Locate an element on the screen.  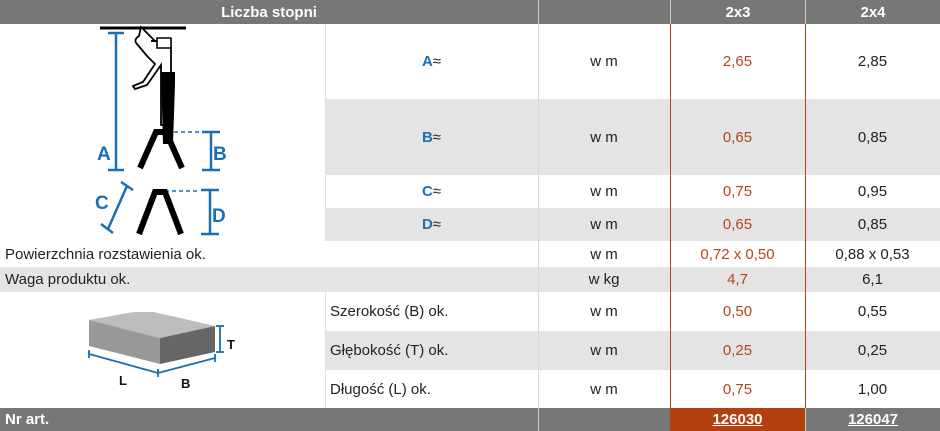
worker-figure is located at coordinates (153, 84).